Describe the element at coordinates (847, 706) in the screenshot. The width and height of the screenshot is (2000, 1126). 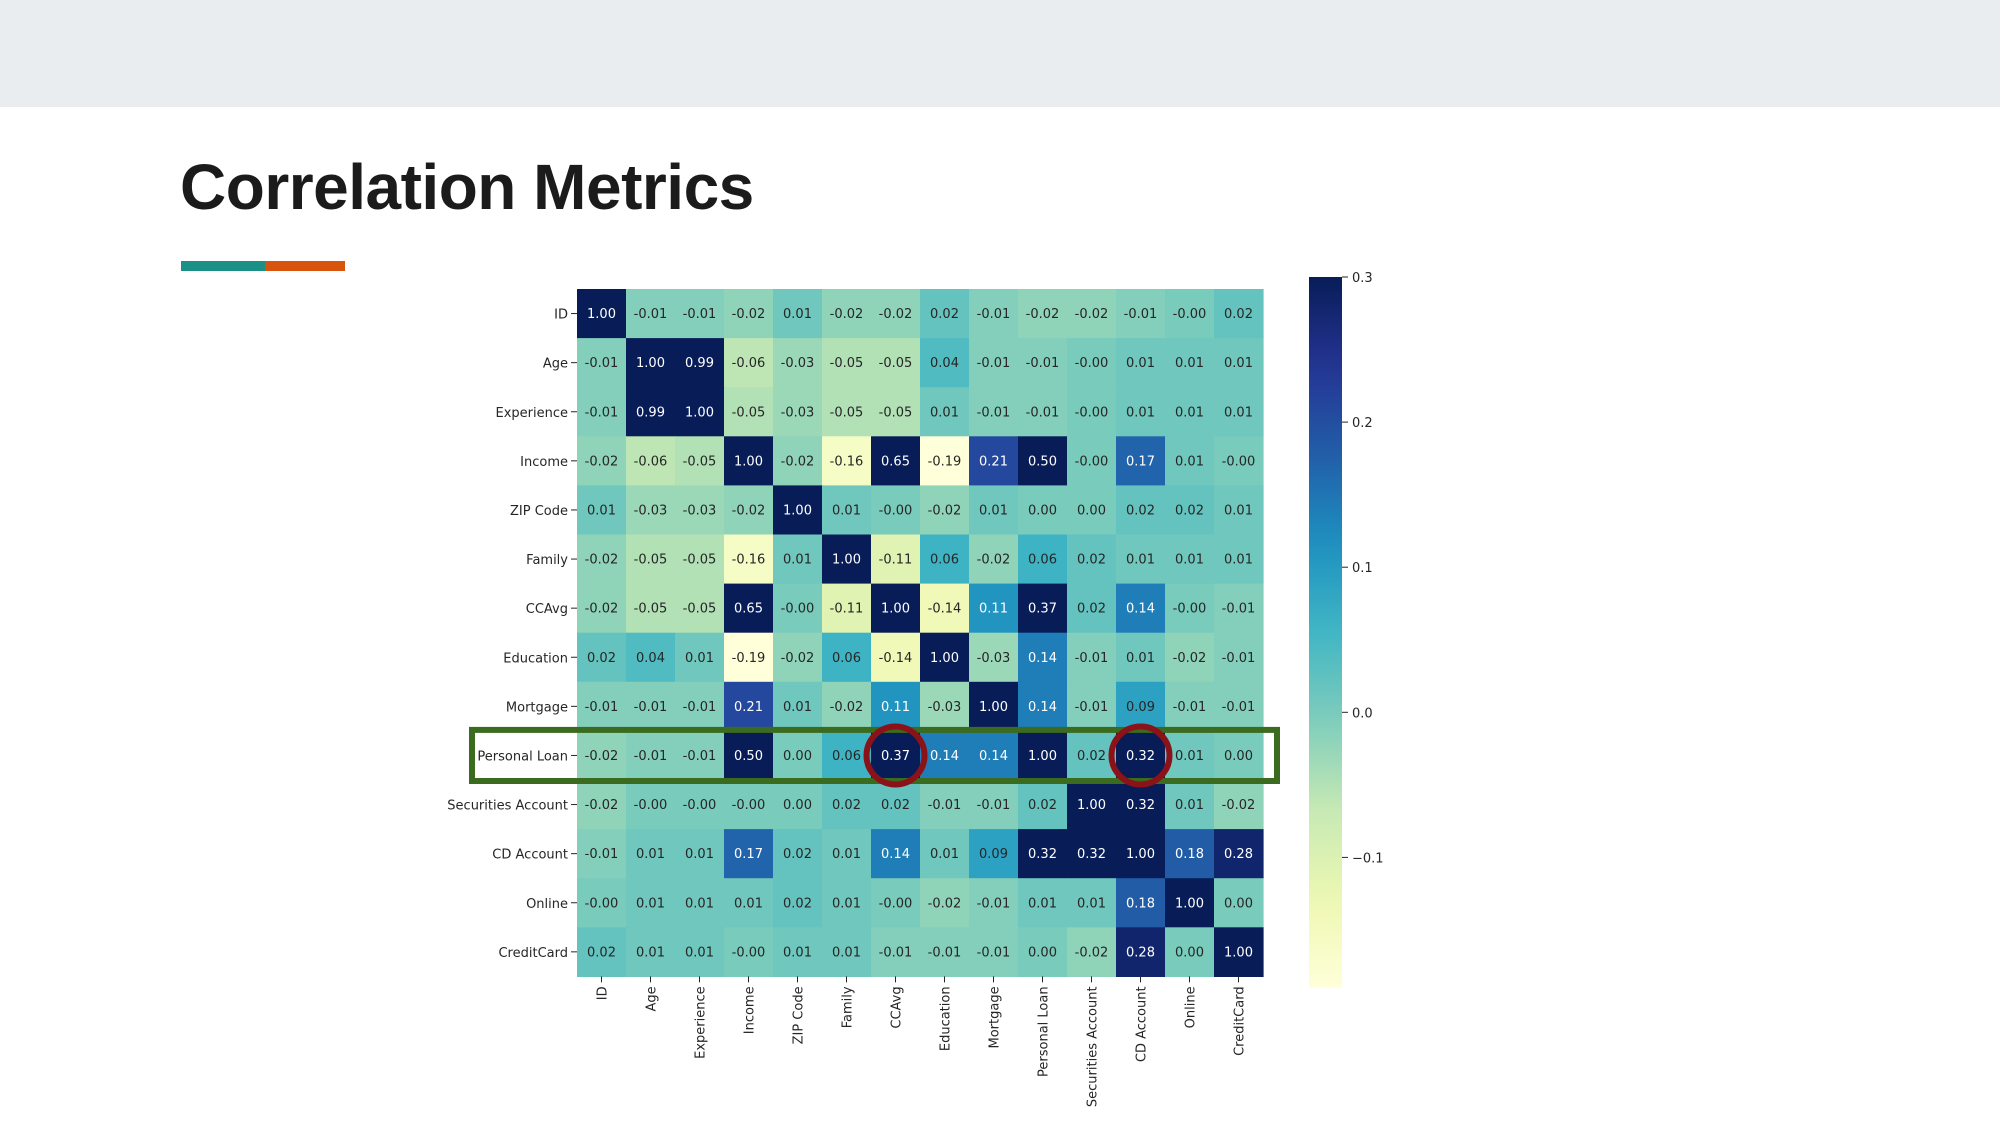
I see `cell-mortgage-family` at that location.